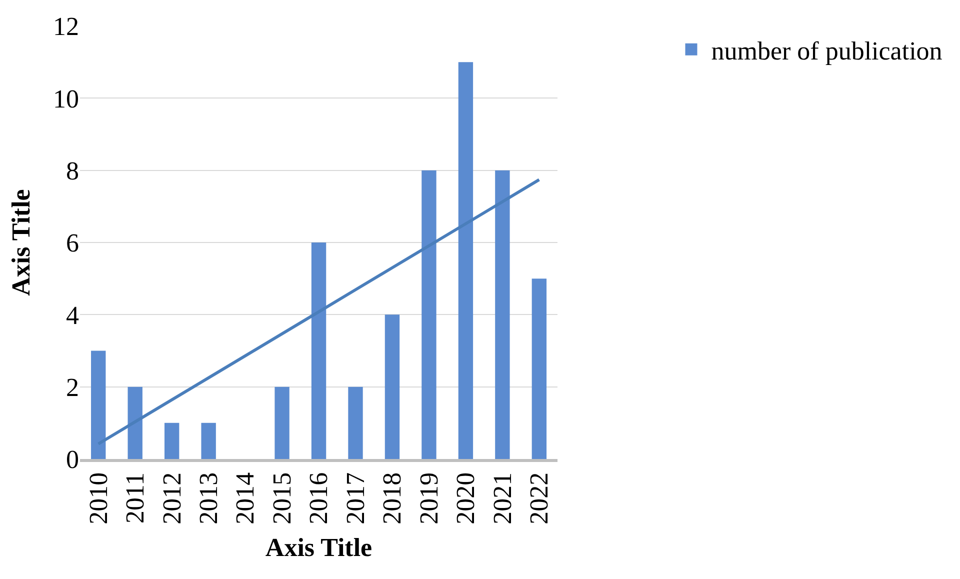 The width and height of the screenshot is (960, 579). What do you see at coordinates (98, 498) in the screenshot?
I see `x-tick-label: 2010` at bounding box center [98, 498].